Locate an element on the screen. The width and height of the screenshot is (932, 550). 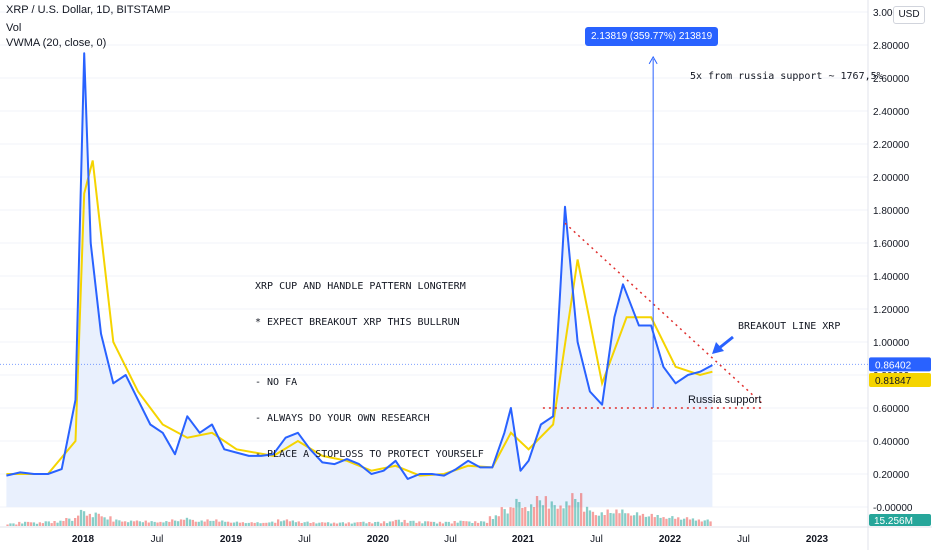
measure-arrowhead is located at coordinates (653, 60).